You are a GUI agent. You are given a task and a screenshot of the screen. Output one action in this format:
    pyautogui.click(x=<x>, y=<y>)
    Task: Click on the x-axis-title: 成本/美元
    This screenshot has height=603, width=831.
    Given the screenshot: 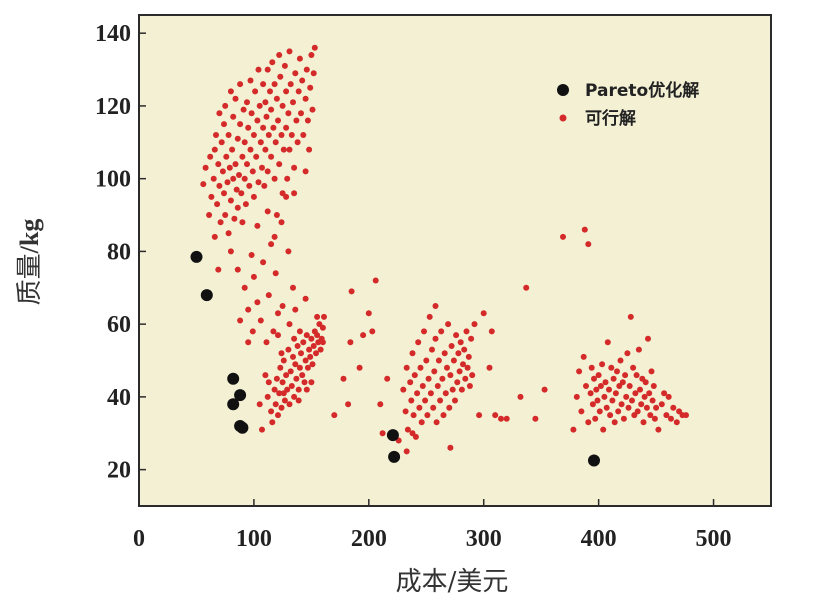 What is the action you would take?
    pyautogui.click(x=452, y=582)
    